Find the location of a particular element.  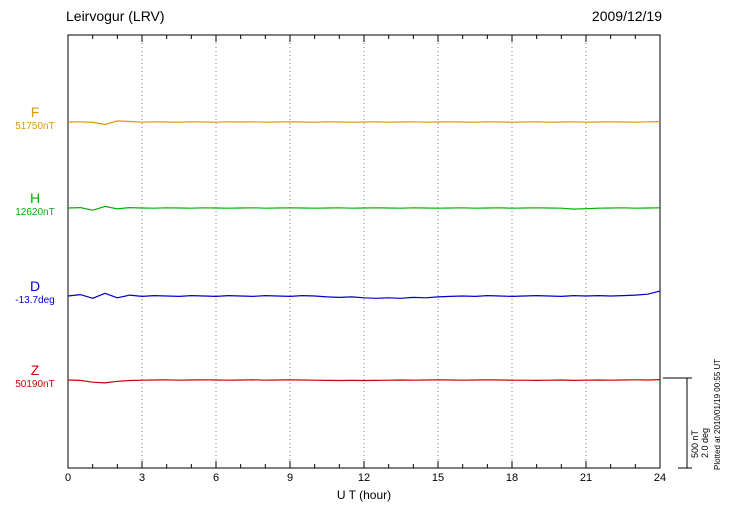

scale-bar-label-nt: 500 nT is located at coordinates (695, 443).